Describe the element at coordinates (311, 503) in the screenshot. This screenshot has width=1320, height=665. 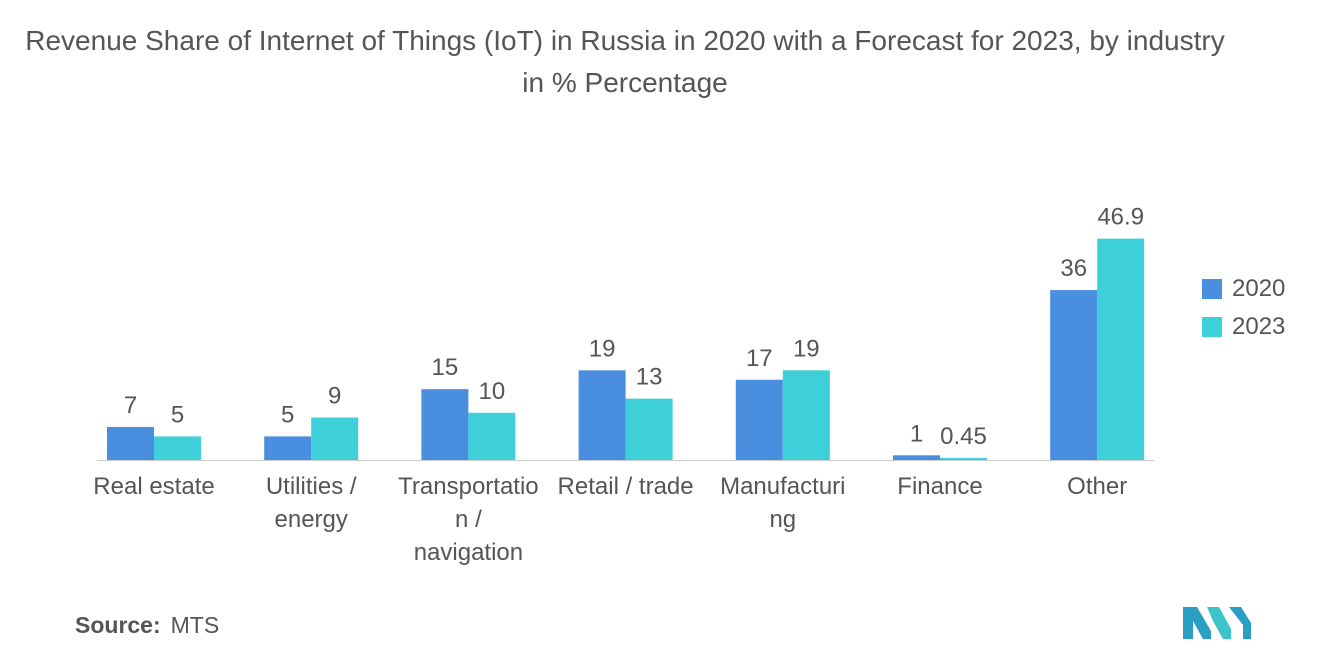
I see `category-label-1: Utilities / energy` at that location.